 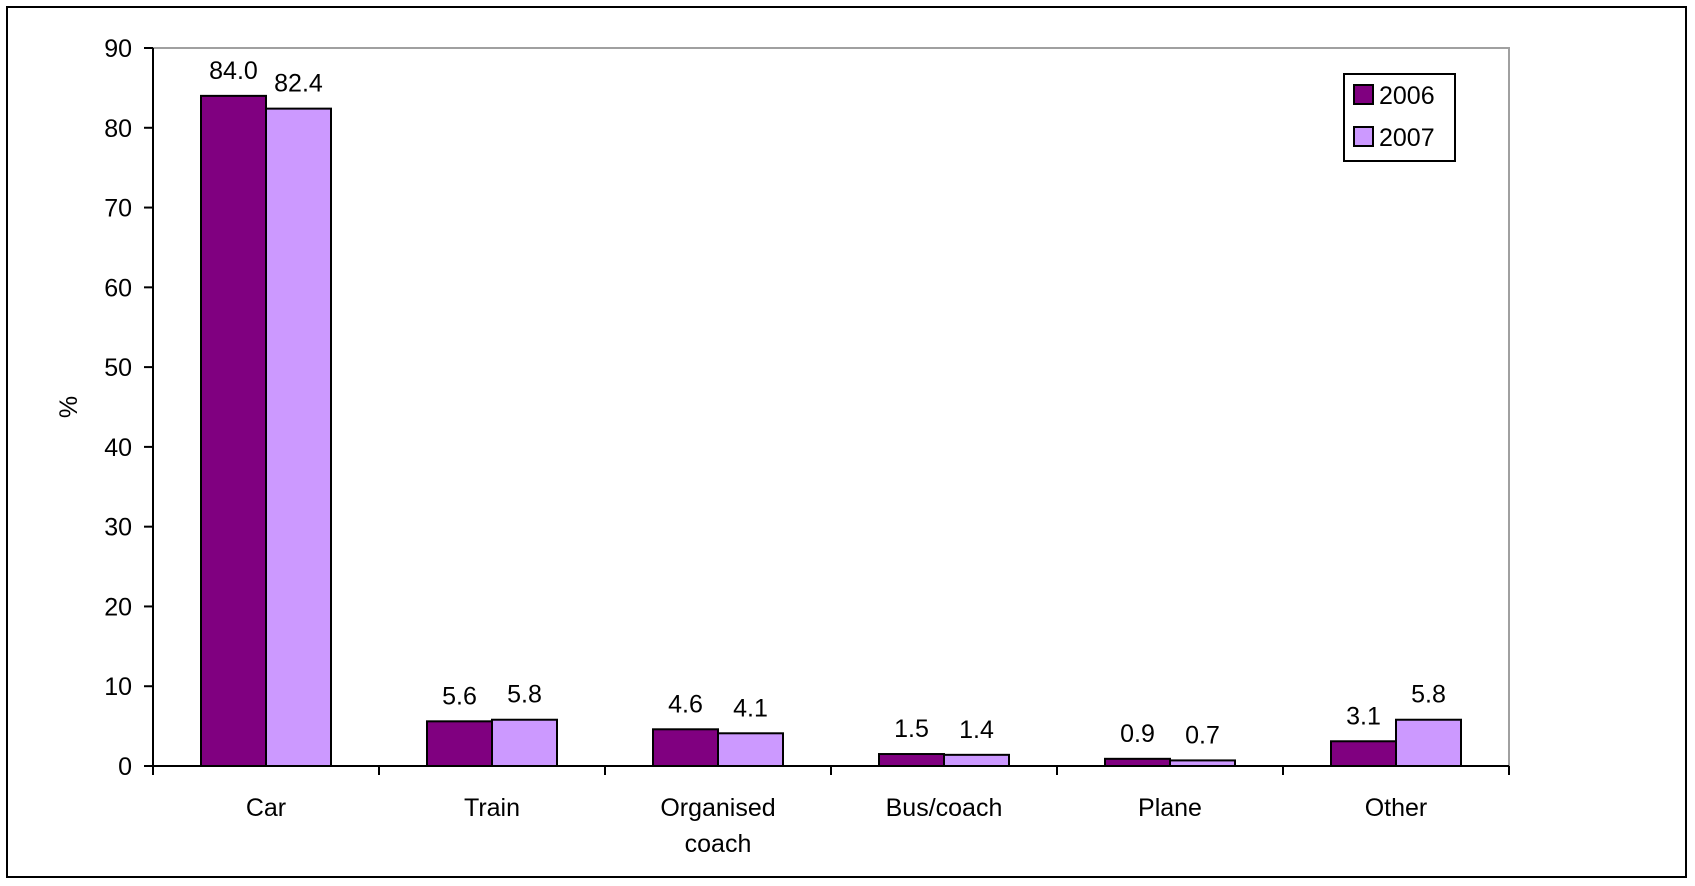 I want to click on legend-swatch-2007, so click(x=1363, y=136).